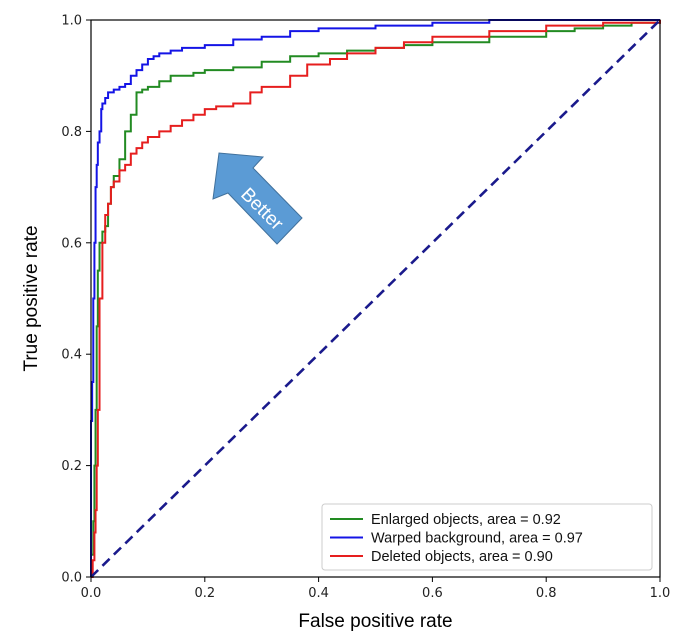 The image size is (685, 642). I want to click on y-tick-label: 0.0, so click(71, 578).